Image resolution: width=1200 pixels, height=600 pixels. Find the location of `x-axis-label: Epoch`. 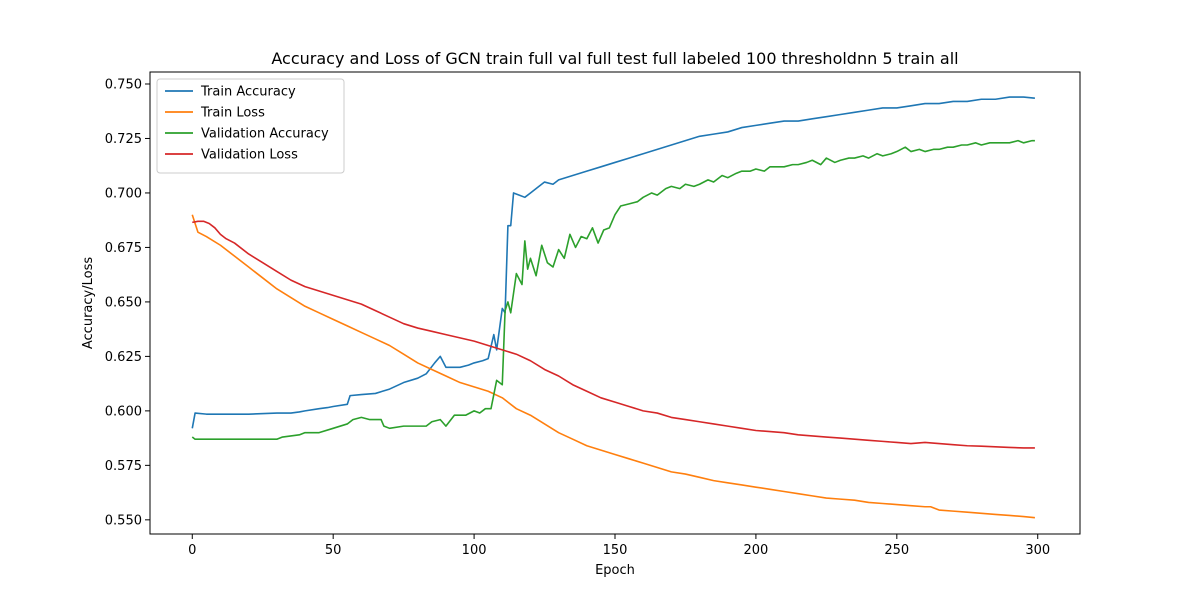

x-axis-label: Epoch is located at coordinates (615, 570).